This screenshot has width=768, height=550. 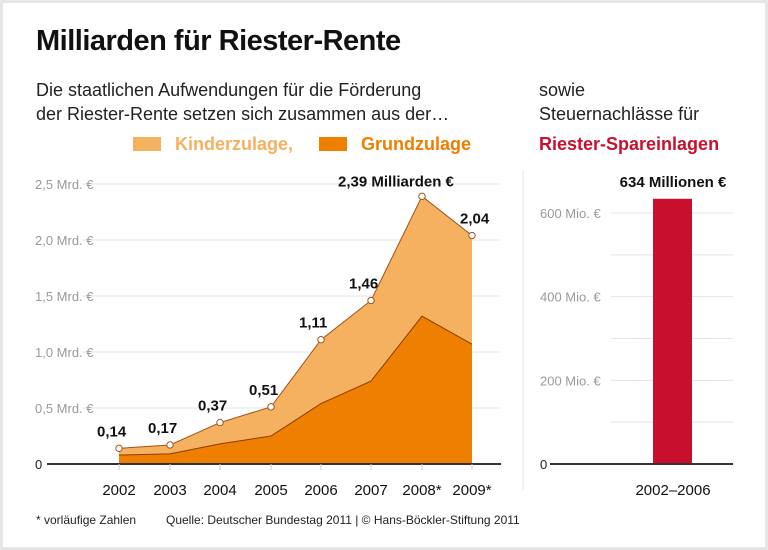 I want to click on legend-grundzulage: Grundzulage, so click(x=416, y=144).